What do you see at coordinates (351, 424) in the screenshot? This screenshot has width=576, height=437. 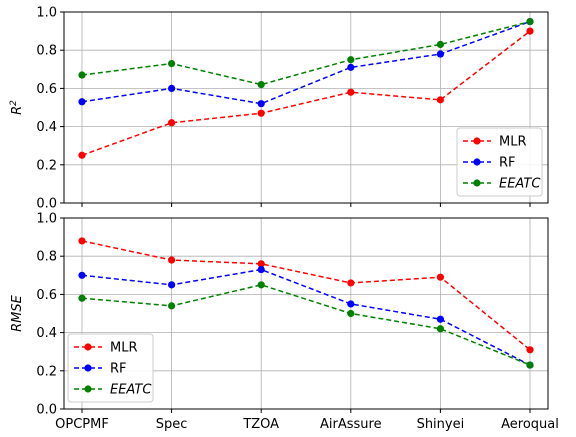 I see `x-tick-label: AirAssure` at bounding box center [351, 424].